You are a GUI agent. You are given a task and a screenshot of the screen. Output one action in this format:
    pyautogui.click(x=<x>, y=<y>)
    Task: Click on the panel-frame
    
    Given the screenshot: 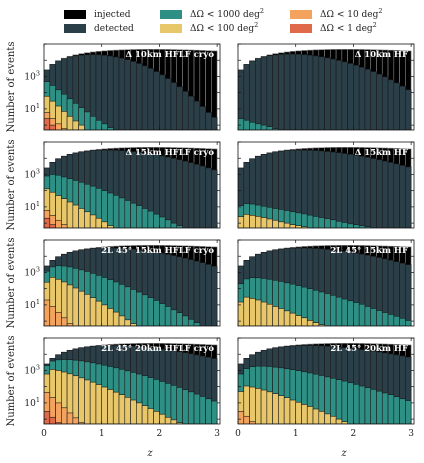 What is the action you would take?
    pyautogui.click(x=132, y=283)
    